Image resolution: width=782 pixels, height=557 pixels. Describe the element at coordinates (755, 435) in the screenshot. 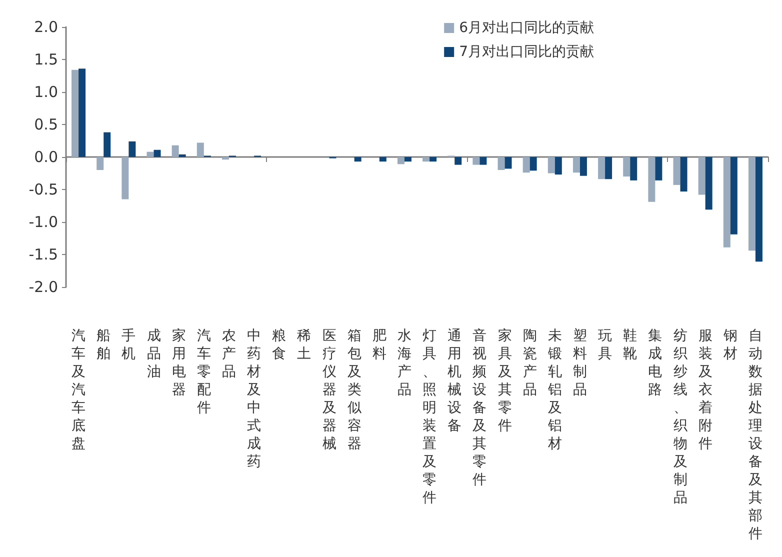

I see `category-label: 自动数据处理设备及其部件` at that location.